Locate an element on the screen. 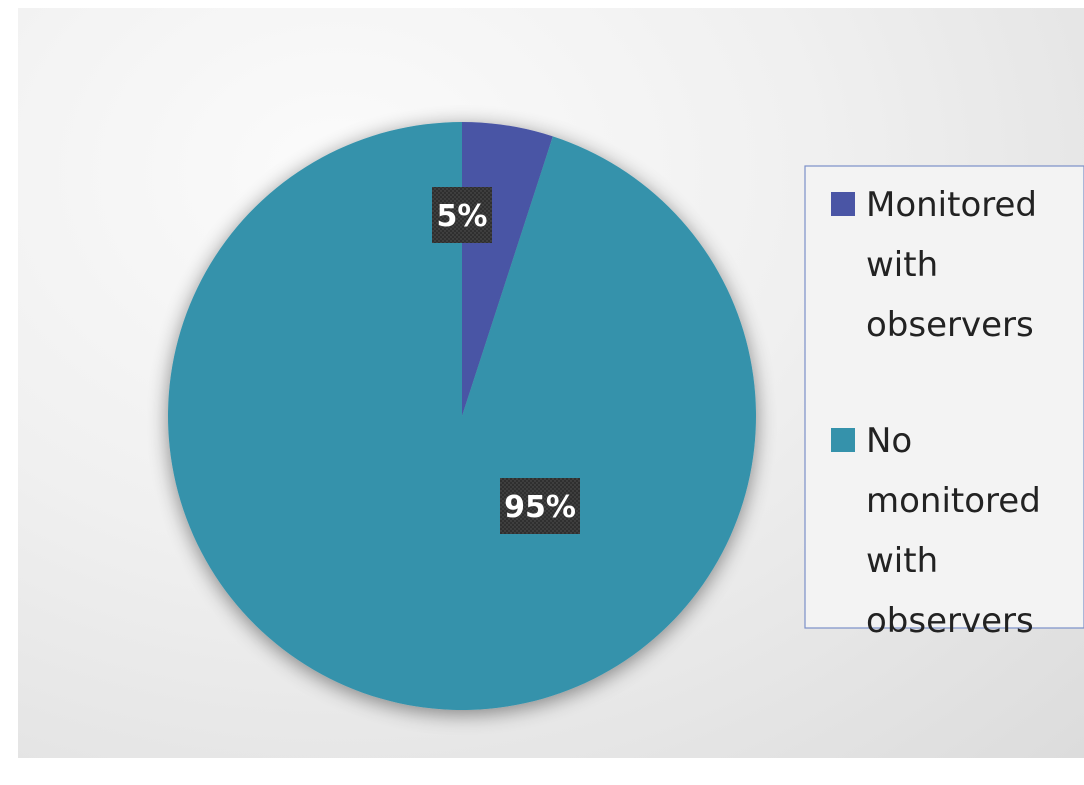  data-label-text: 95% is located at coordinates (540, 507).